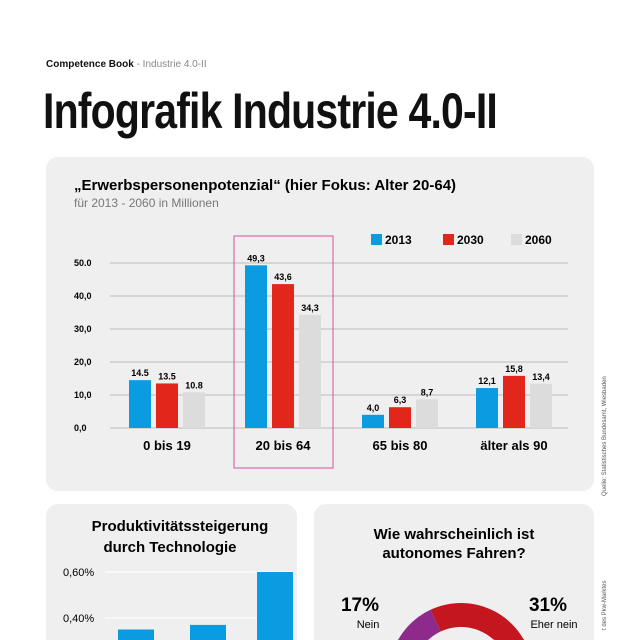 Image resolution: width=640 pixels, height=640 pixels. I want to click on legend-swatch-2013, so click(376, 239).